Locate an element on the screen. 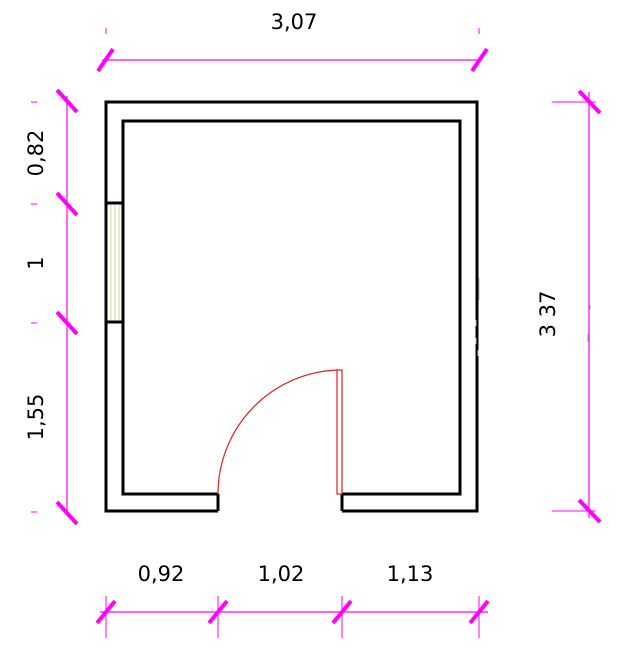  dim-right-total-label: 3 37 is located at coordinates (548, 314).